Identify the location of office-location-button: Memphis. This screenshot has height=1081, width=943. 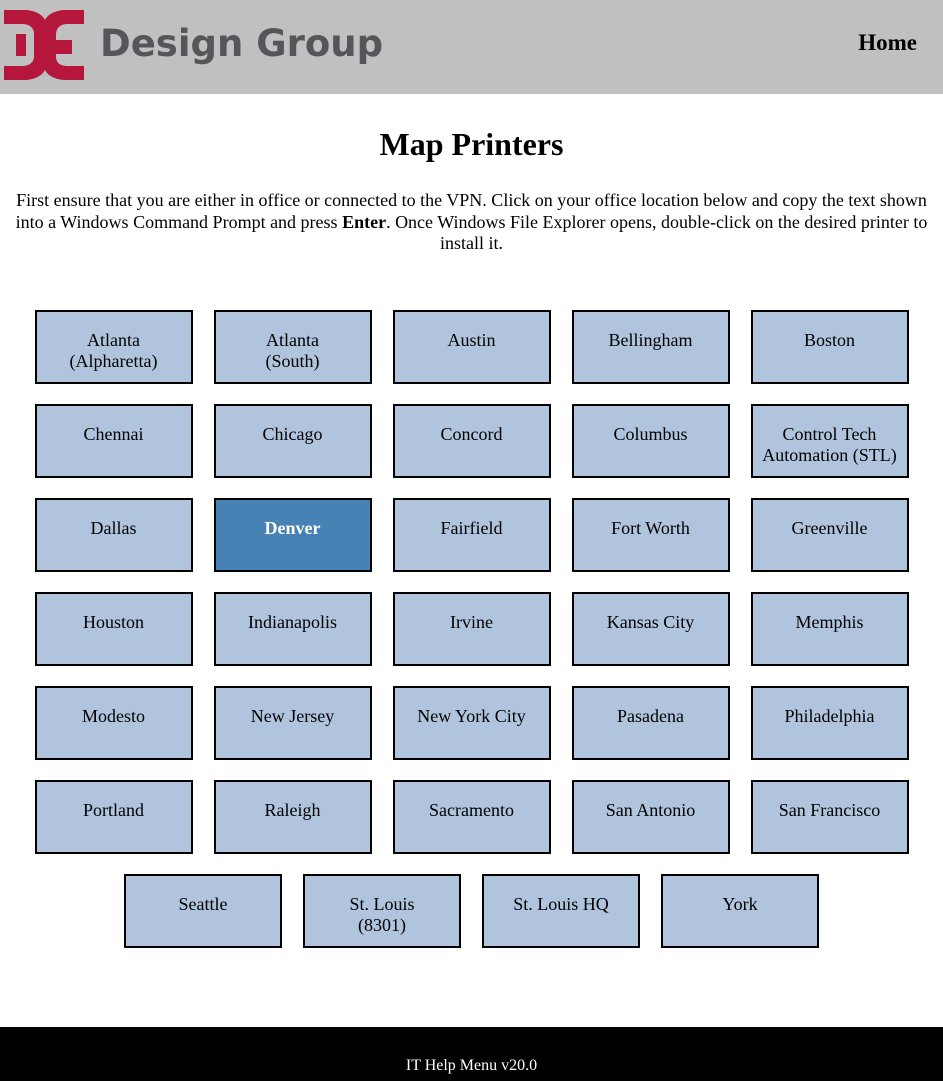
(829, 629).